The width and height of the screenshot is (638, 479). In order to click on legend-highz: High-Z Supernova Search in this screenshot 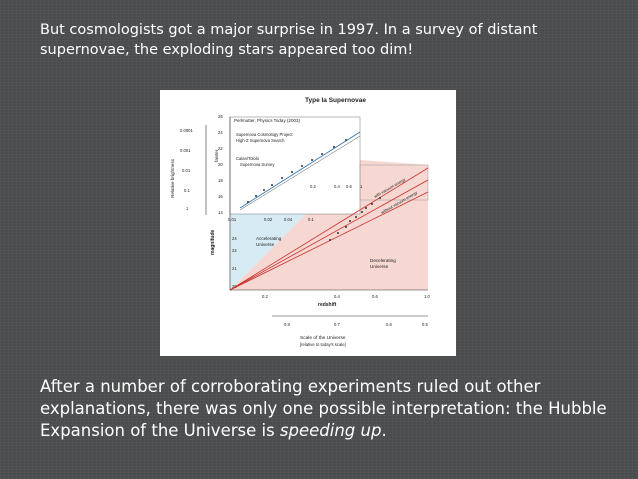, I will do `click(260, 140)`.